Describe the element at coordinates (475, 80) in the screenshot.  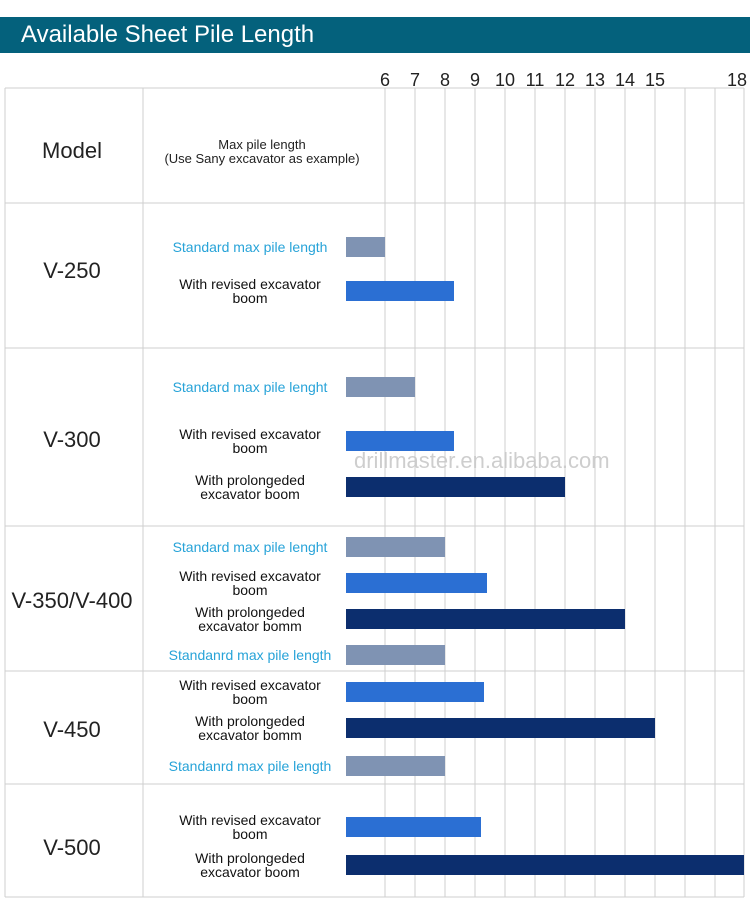
I see `x-tick-label: 9` at that location.